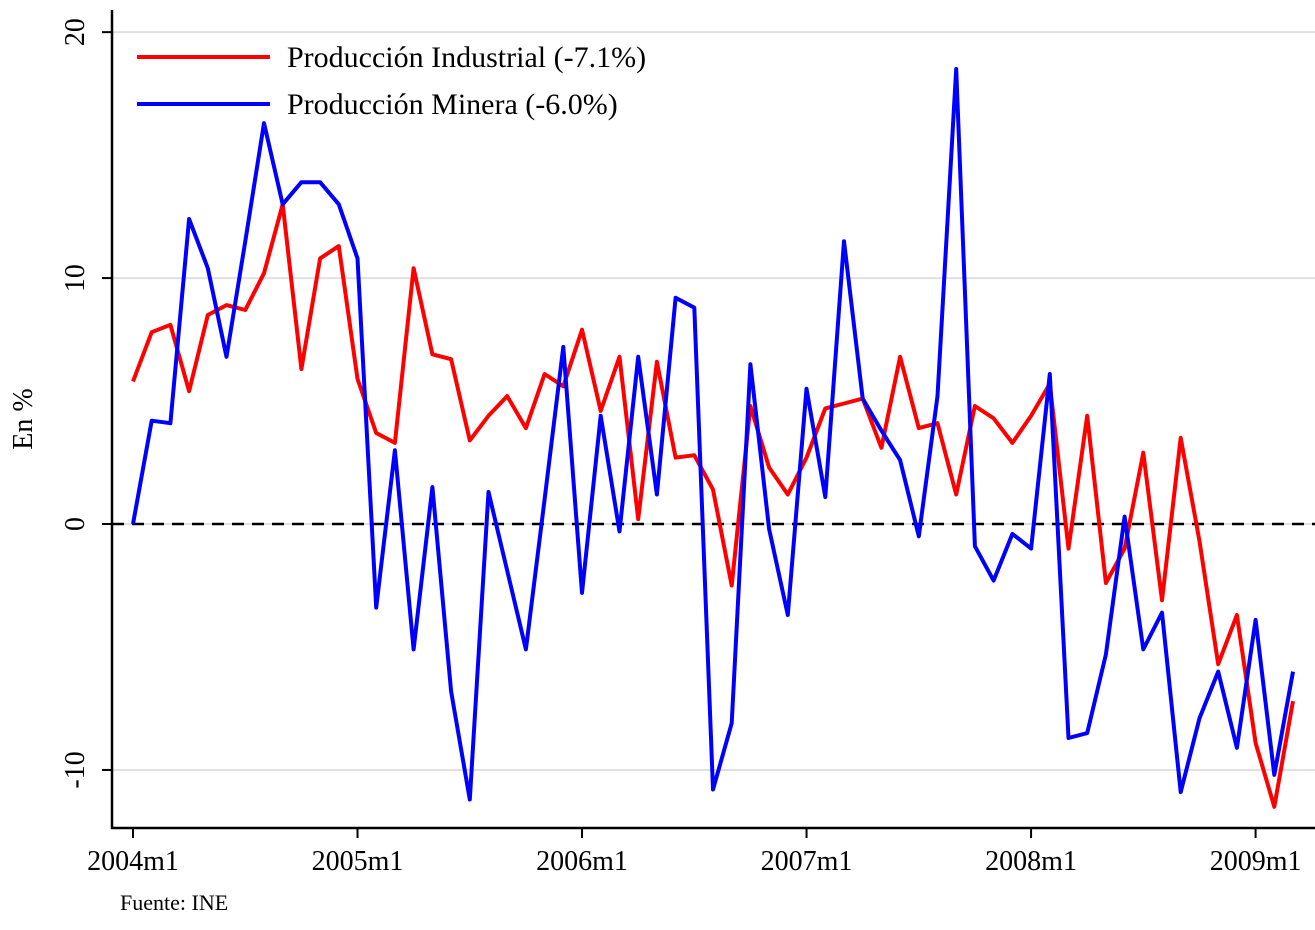 This screenshot has width=1315, height=930. Describe the element at coordinates (75, 278) in the screenshot. I see `y-tick-label: 10` at that location.